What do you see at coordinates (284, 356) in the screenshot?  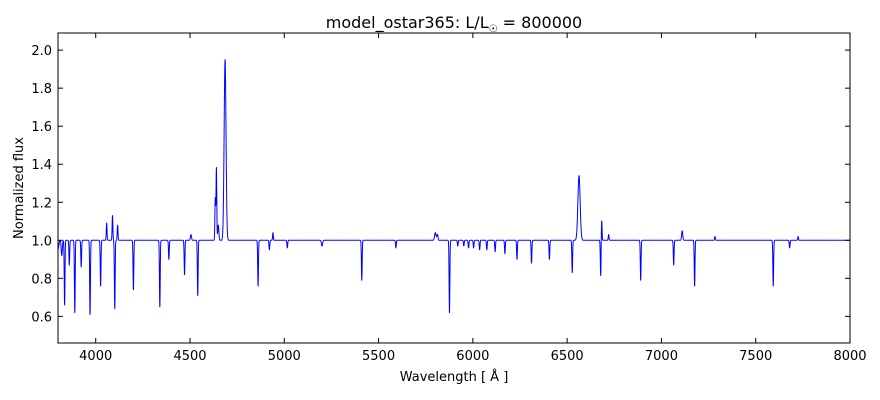 I see `x-tick-label: 5000` at bounding box center [284, 356].